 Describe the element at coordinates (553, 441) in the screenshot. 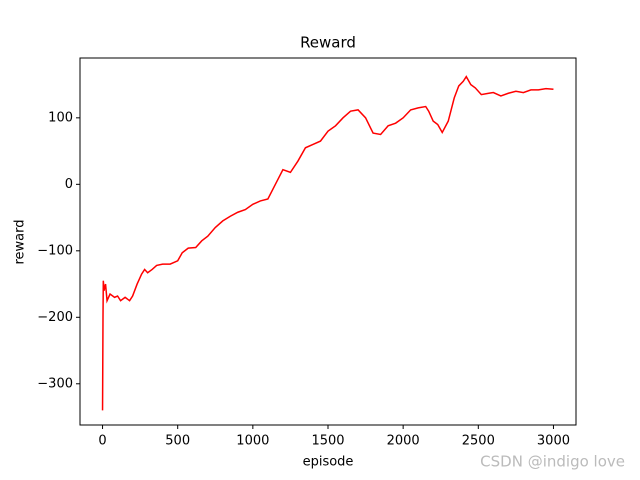

I see `x-tick-label: 3000` at that location.